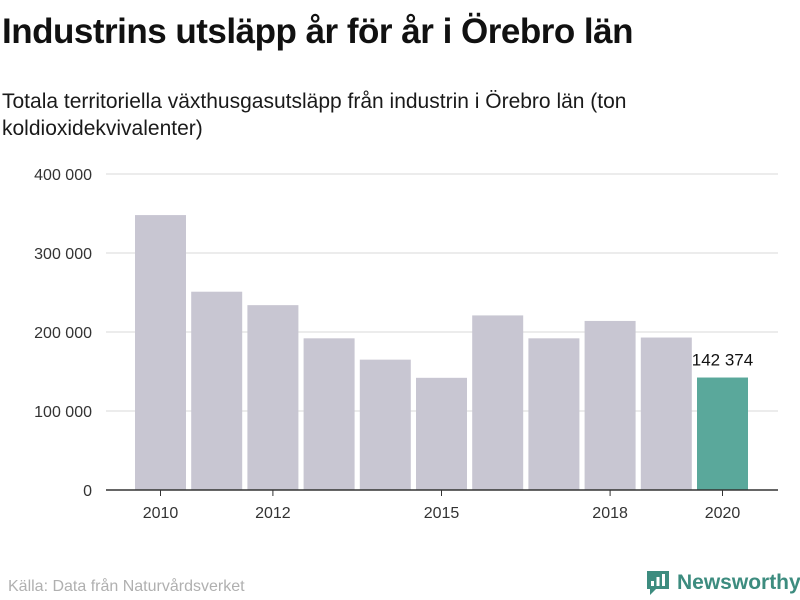 Image resolution: width=800 pixels, height=600 pixels. What do you see at coordinates (87, 491) in the screenshot?
I see `y-tick-label: 0` at bounding box center [87, 491].